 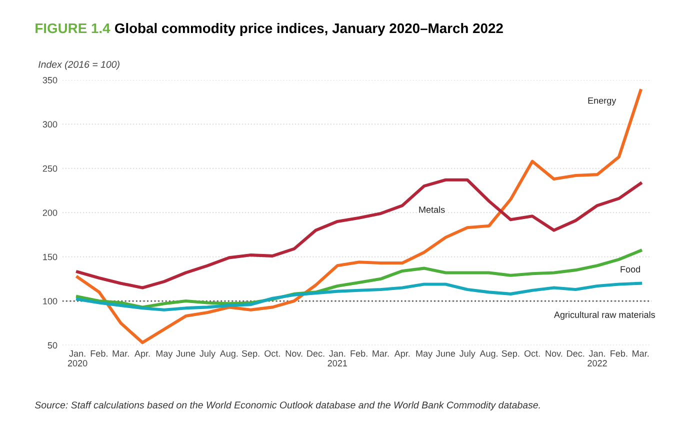 What do you see at coordinates (604, 315) in the screenshot?
I see `text: Agricultural raw materials` at bounding box center [604, 315].